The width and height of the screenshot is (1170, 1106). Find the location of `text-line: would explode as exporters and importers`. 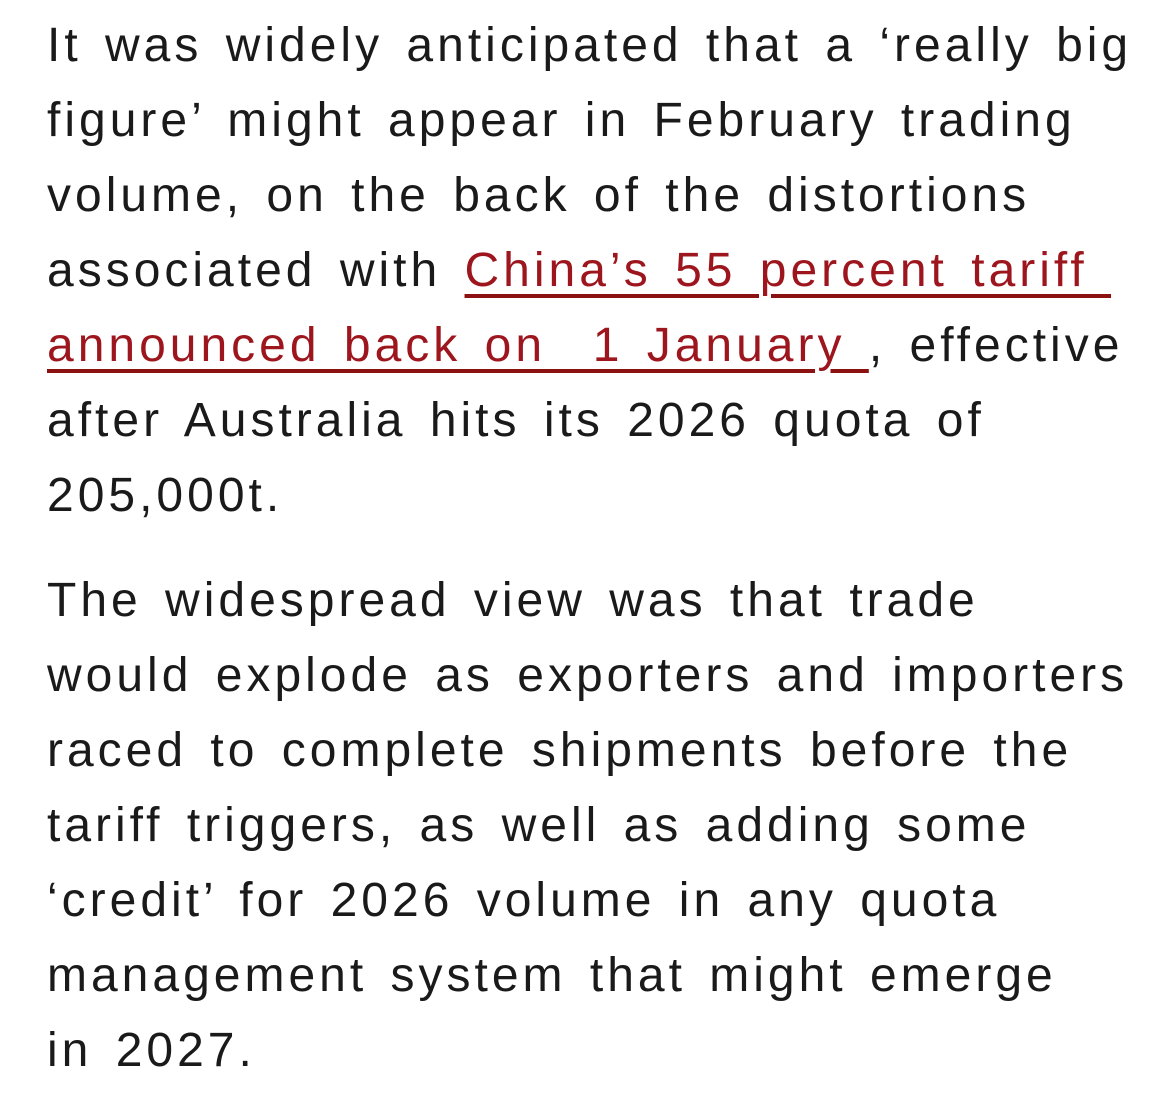

text-line: would explode as exporters and importers is located at coordinates (598, 675).